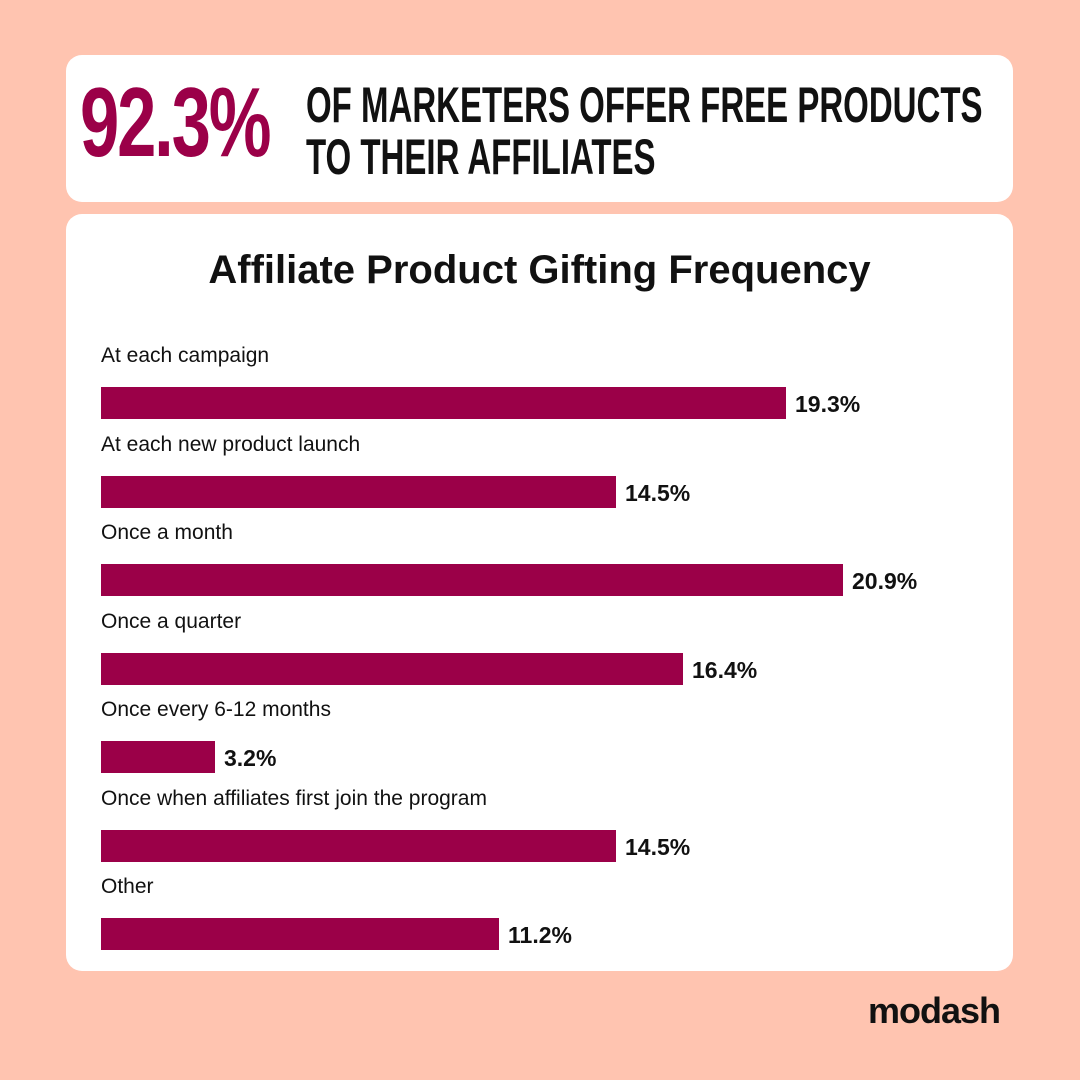  I want to click on bar-value-label: 20.9%, so click(885, 581).